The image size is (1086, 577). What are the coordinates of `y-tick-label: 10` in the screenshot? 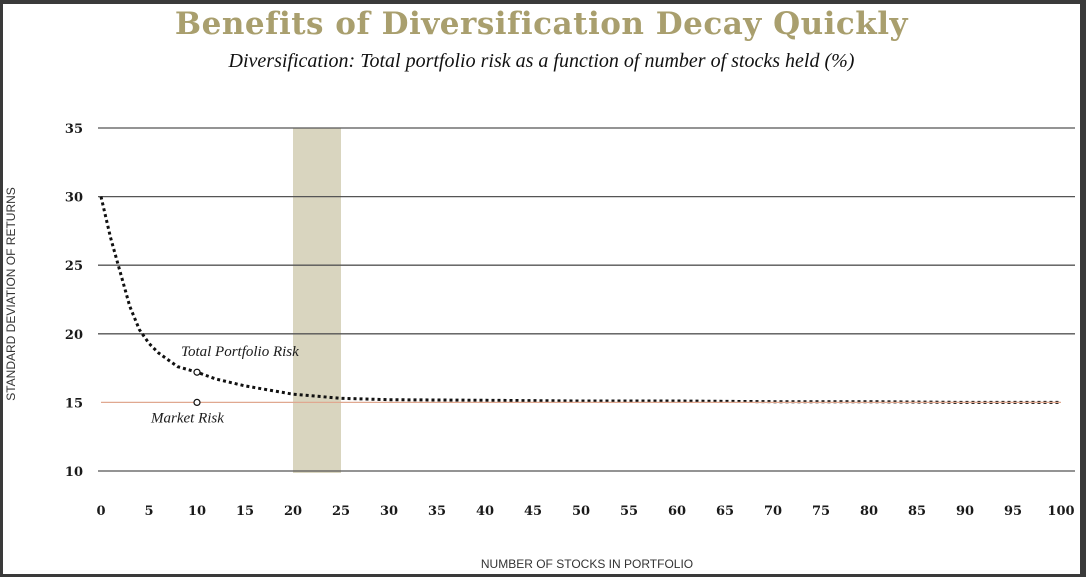 It's located at (74, 472).